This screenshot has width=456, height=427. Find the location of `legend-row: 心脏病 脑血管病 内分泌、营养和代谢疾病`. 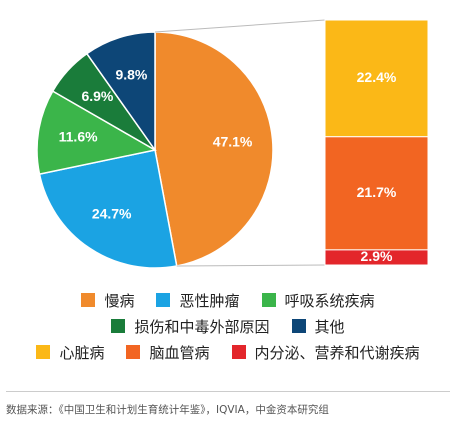

legend-row: 心脏病 脑血管病 内分泌、营养和代谢疾病 is located at coordinates (228, 352).